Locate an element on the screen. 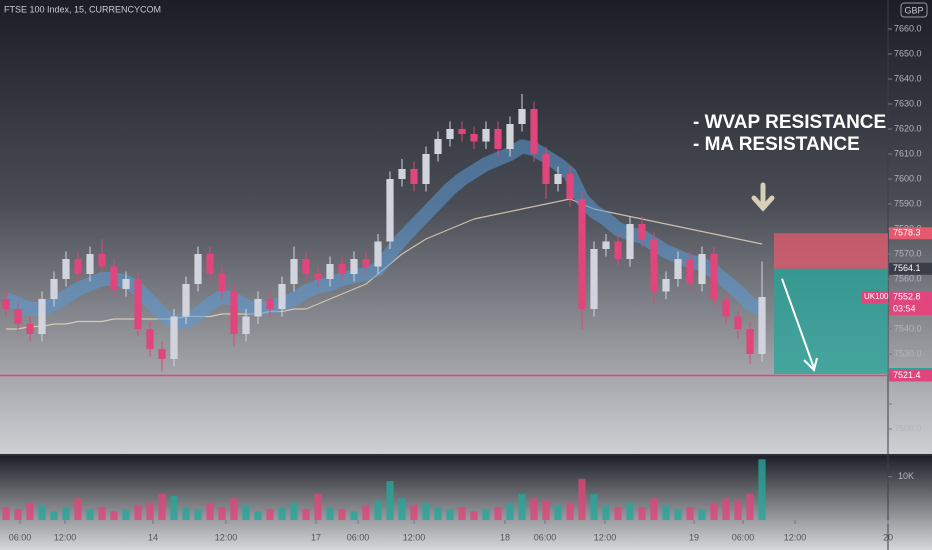  x-tick-label: 18 is located at coordinates (505, 537).